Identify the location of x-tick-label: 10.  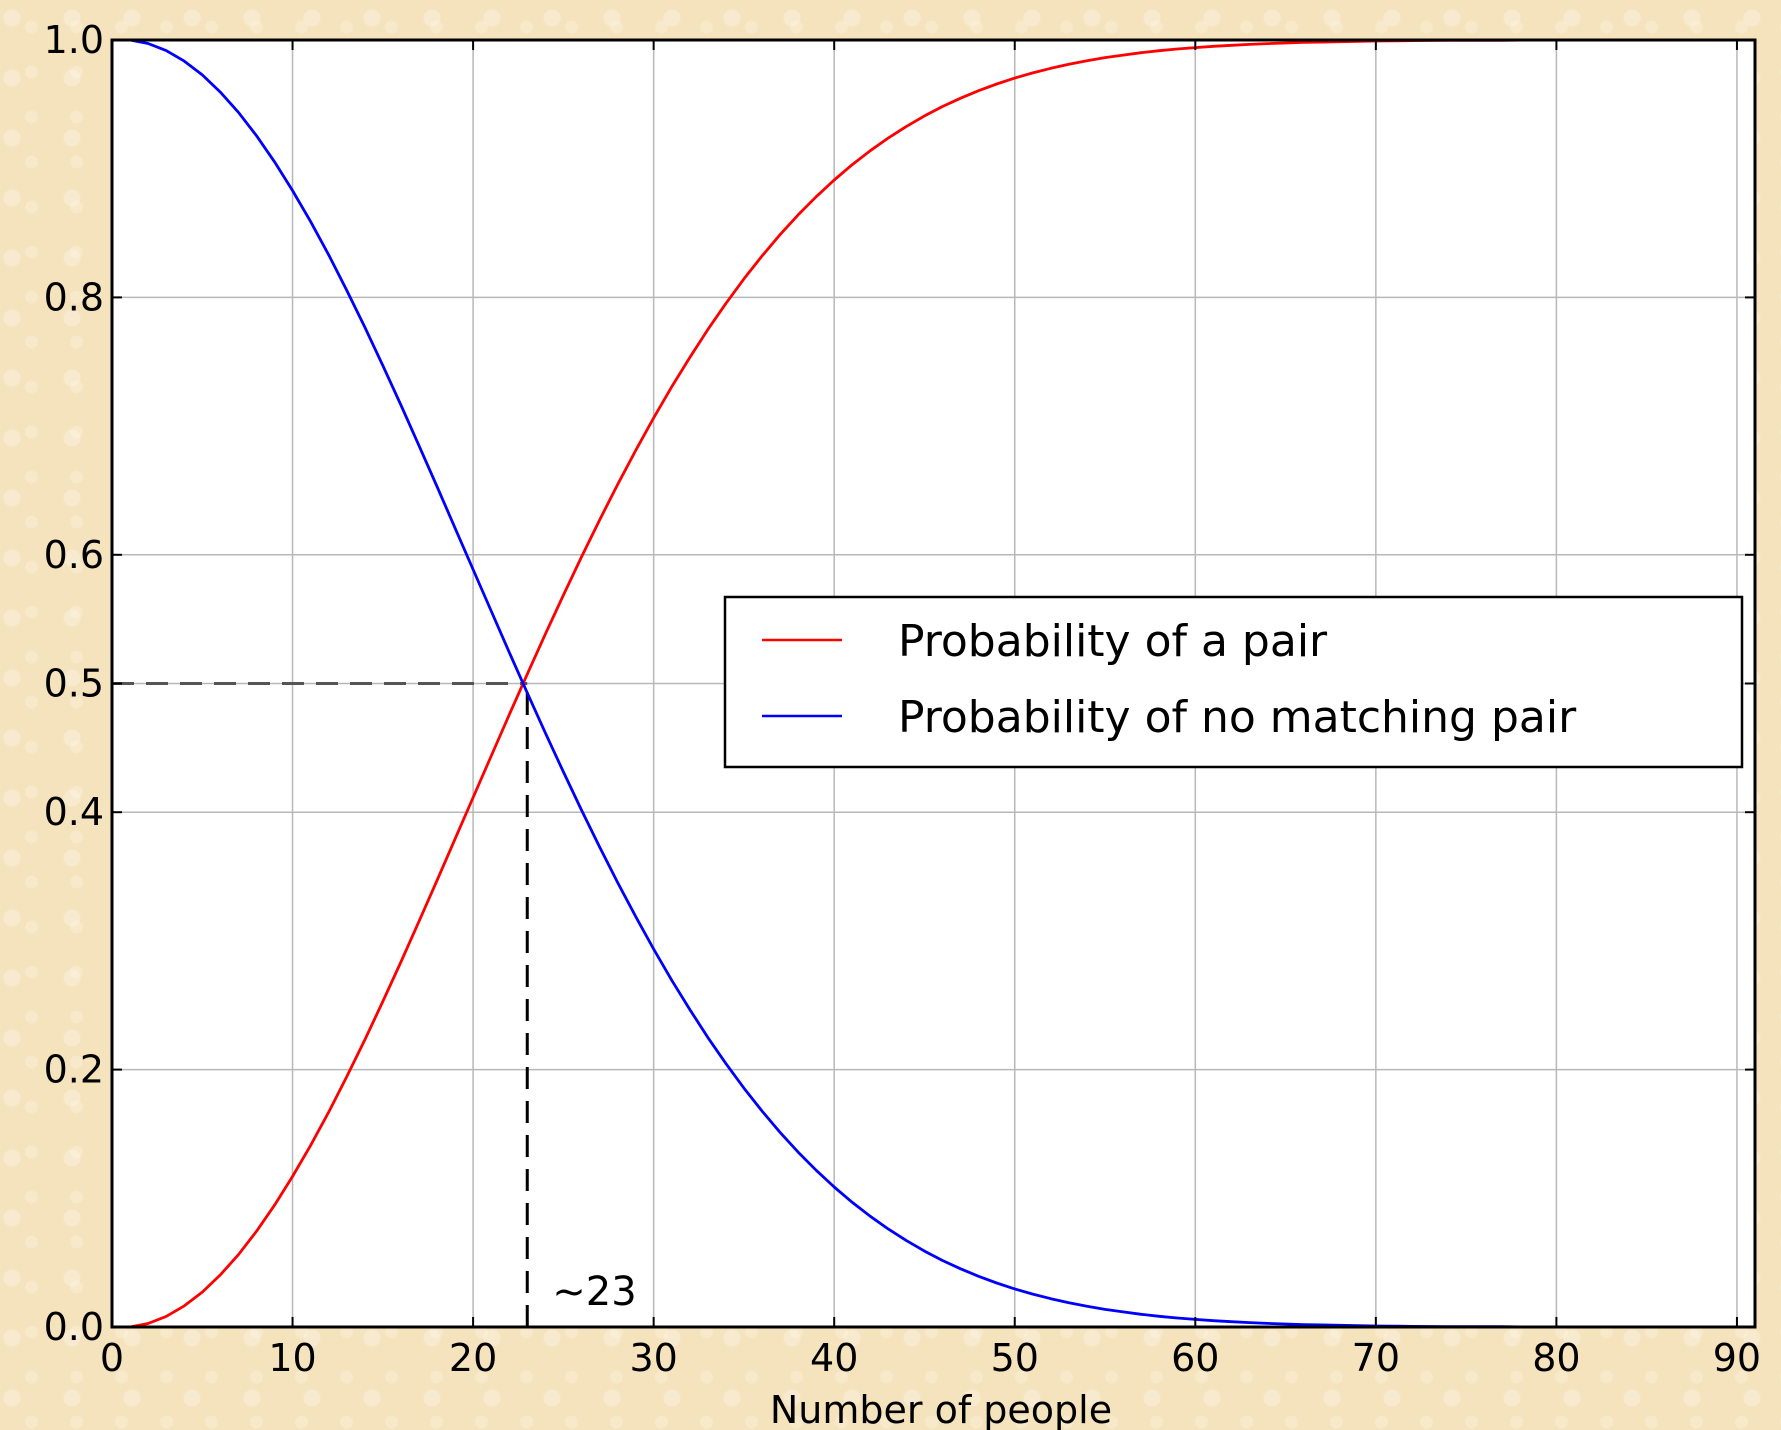
(292, 1358).